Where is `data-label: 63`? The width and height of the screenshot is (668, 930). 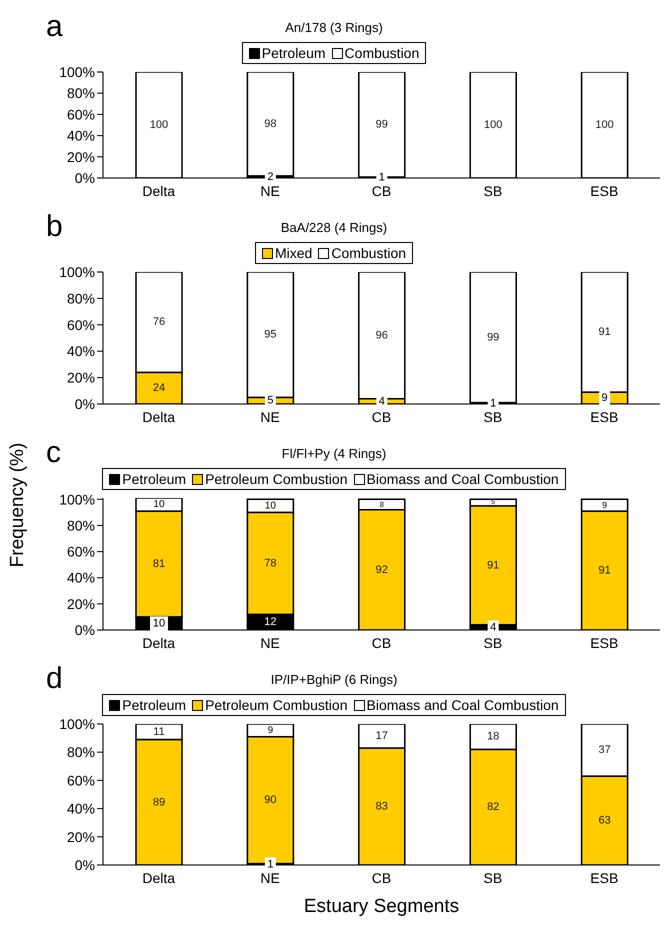
data-label: 63 is located at coordinates (604, 820).